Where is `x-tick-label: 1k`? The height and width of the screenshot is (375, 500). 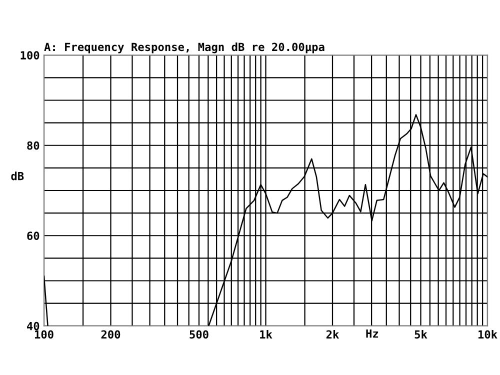
x-tick-label: 1k is located at coordinates (266, 334).